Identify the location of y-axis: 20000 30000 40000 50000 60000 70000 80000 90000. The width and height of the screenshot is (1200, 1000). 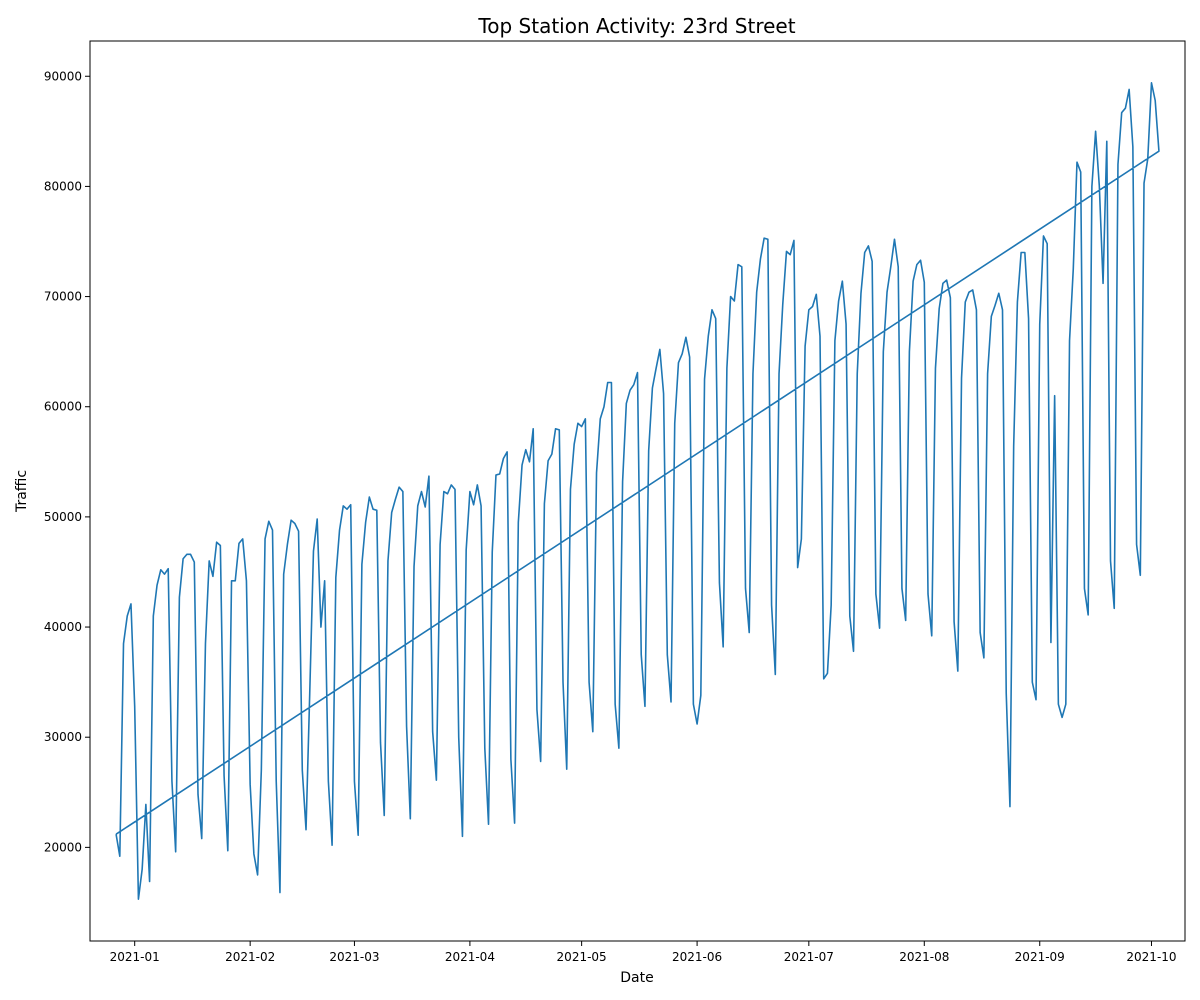
(67, 461).